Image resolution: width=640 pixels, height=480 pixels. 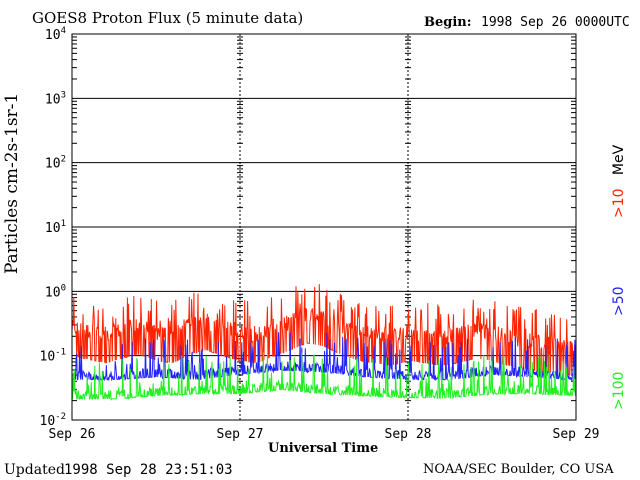 What do you see at coordinates (55, 227) in the screenshot?
I see `y-tick-label: 10¹` at bounding box center [55, 227].